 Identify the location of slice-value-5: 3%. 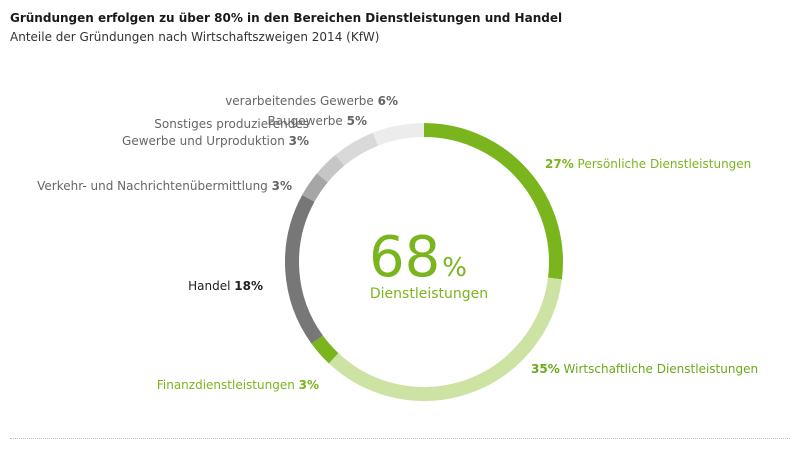
(299, 141).